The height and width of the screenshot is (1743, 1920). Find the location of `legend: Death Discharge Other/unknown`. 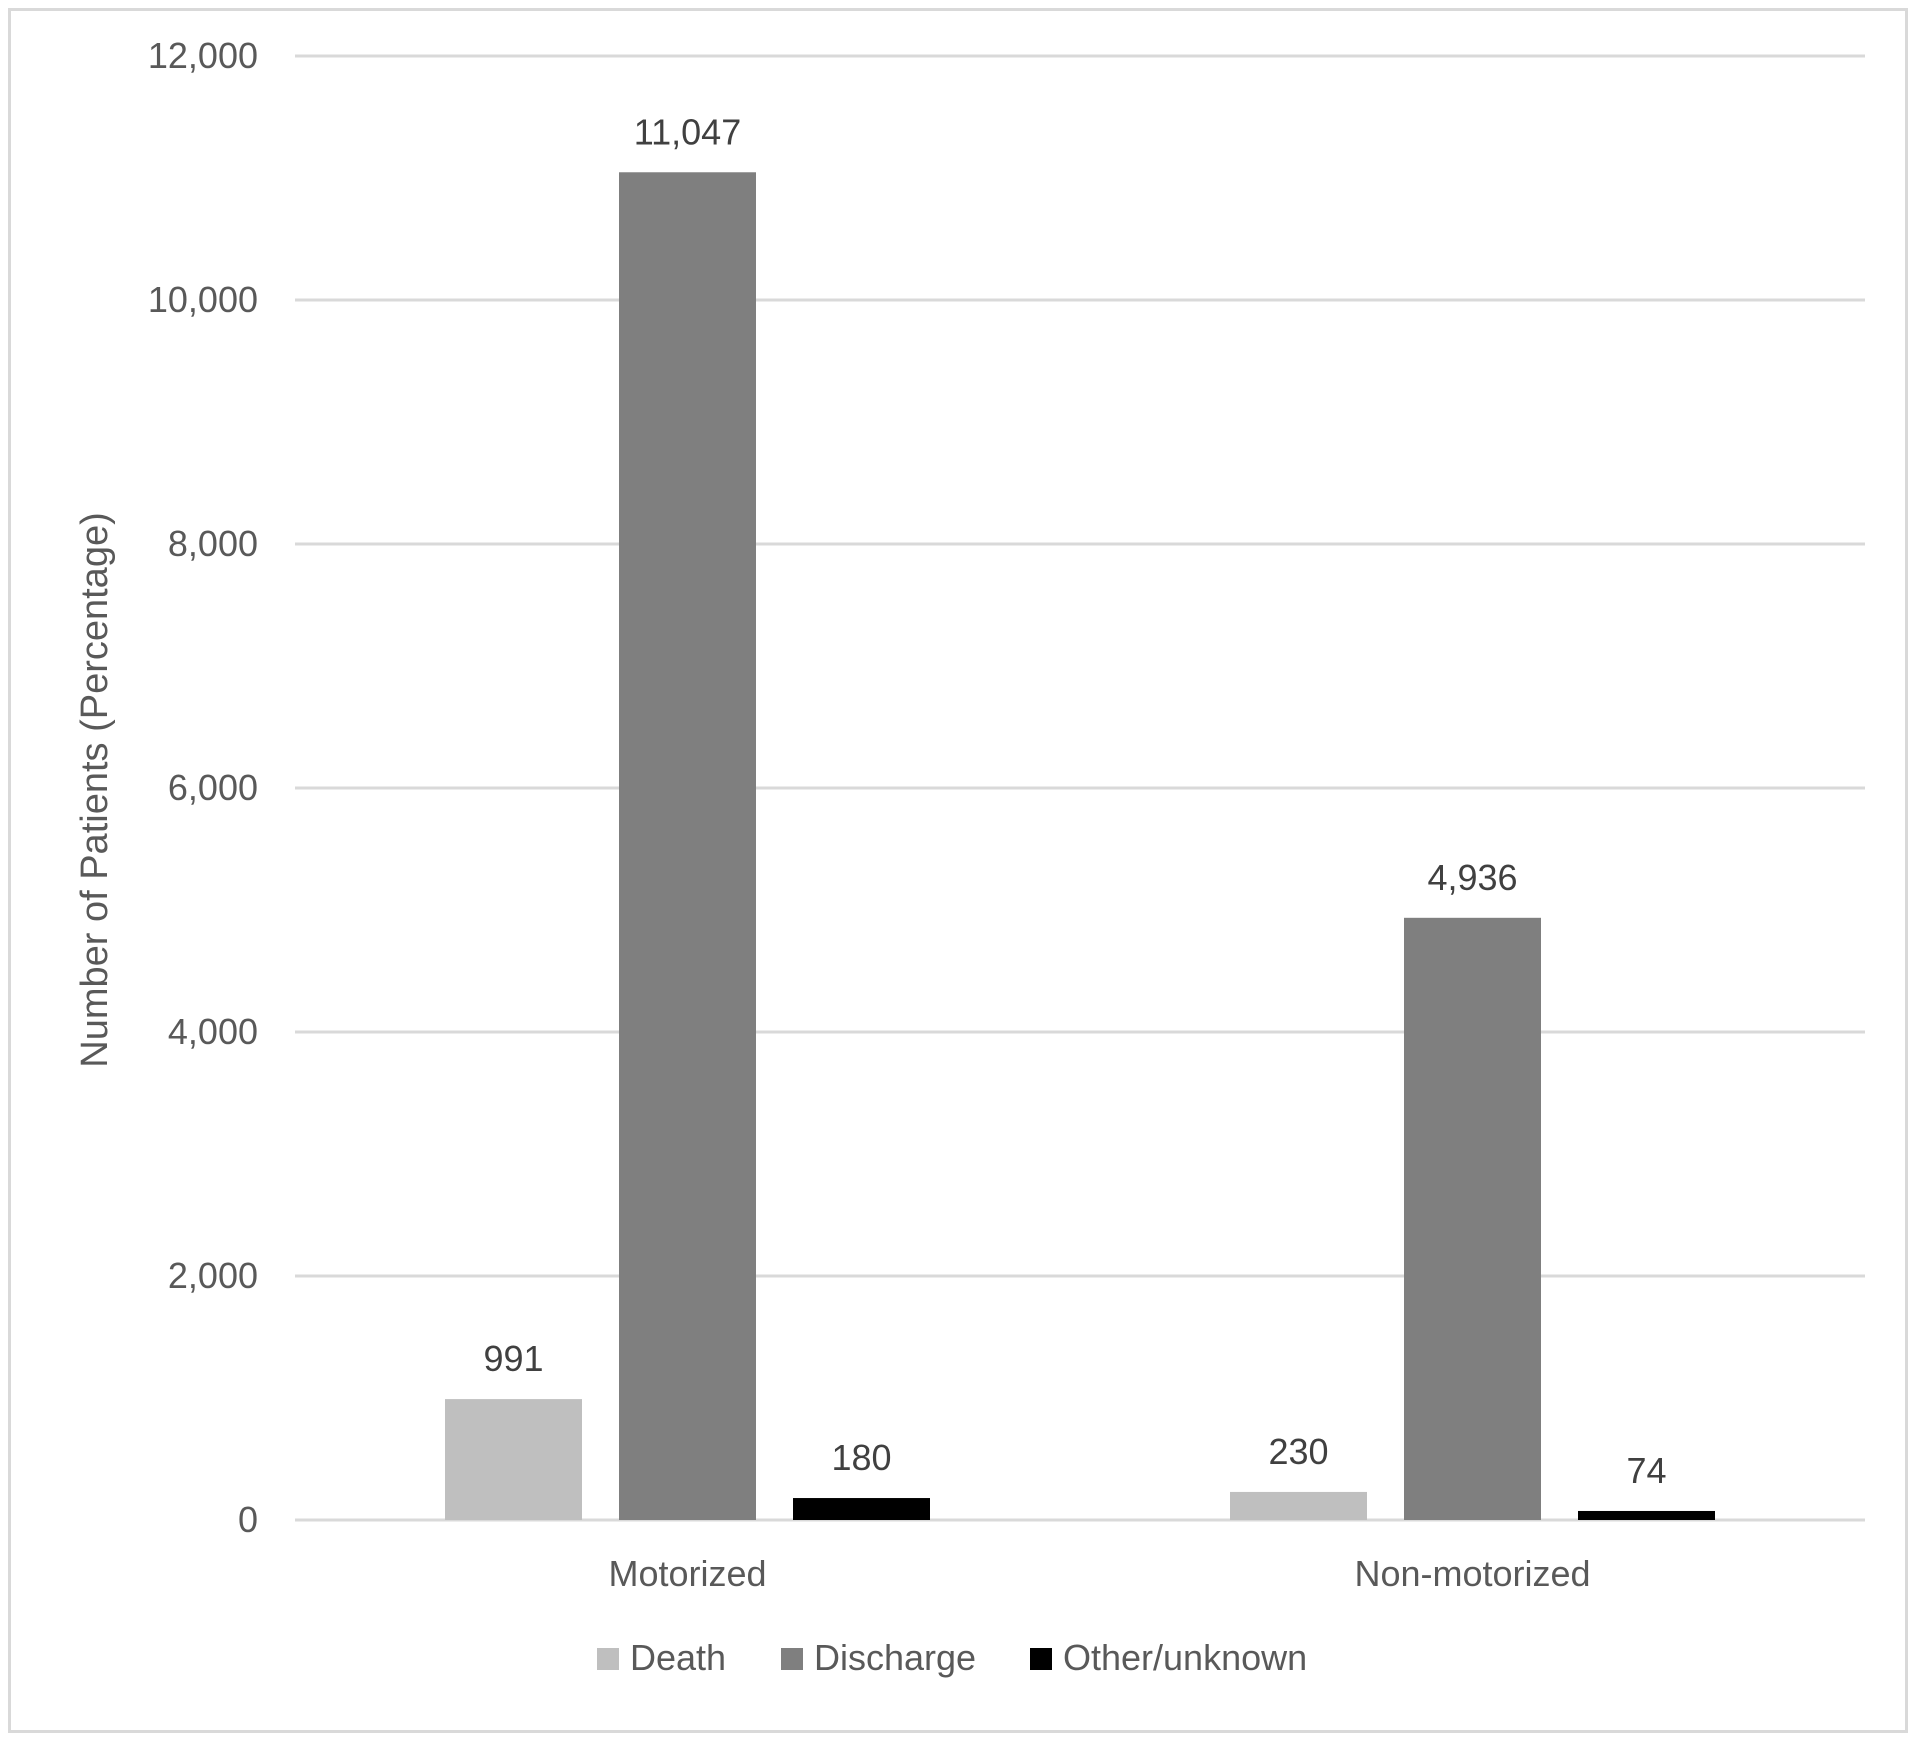

legend: Death Discharge Other/unknown is located at coordinates (952, 1657).